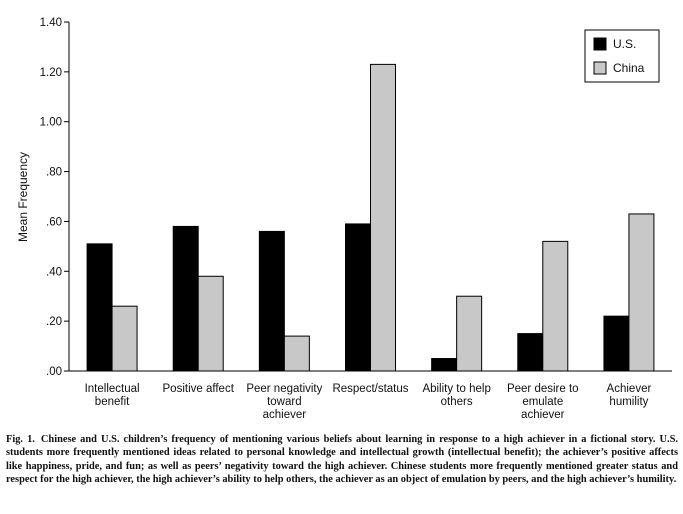 The width and height of the screenshot is (683, 514). Describe the element at coordinates (54, 372) in the screenshot. I see `y-tick-label: .00` at that location.